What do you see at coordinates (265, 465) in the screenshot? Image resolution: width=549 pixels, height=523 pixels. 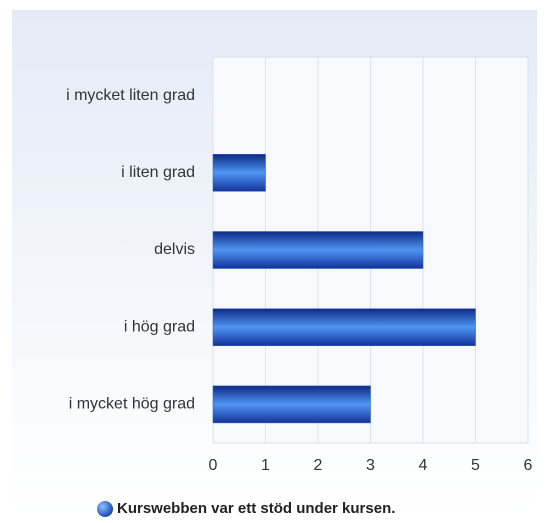 I see `x-tick-label: 1` at bounding box center [265, 465].